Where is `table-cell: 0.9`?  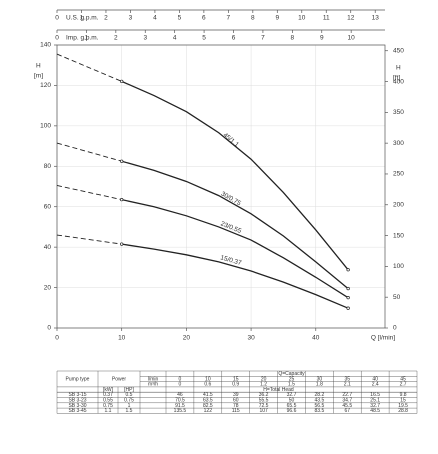
table-cell: 0.9 is located at coordinates (235, 385).